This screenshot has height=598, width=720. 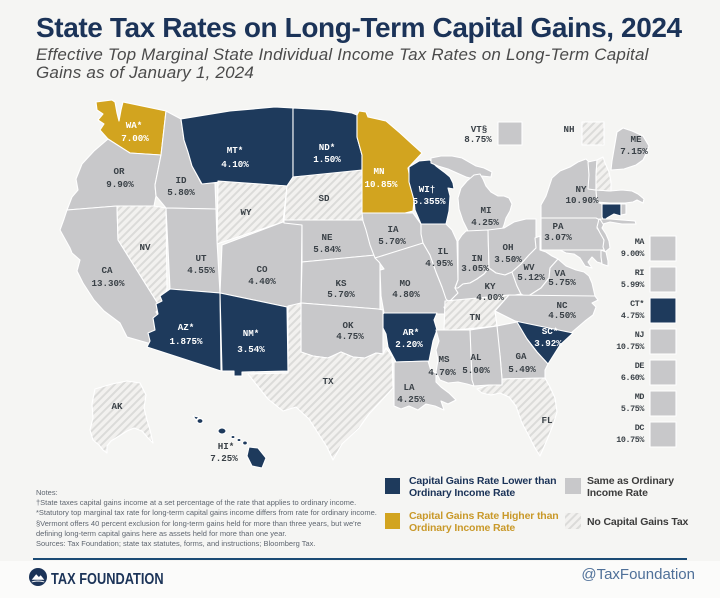 What do you see at coordinates (490, 286) in the screenshot?
I see `svg-text: KY` at bounding box center [490, 286].